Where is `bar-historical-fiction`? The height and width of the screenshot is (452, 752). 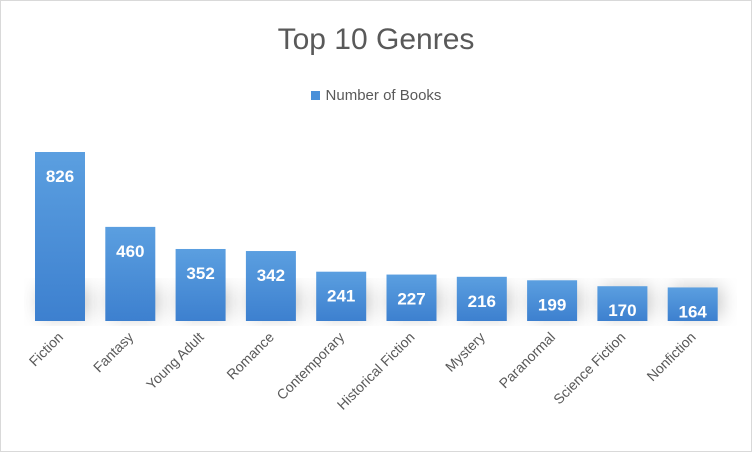
bar-historical-fiction is located at coordinates (411, 297).